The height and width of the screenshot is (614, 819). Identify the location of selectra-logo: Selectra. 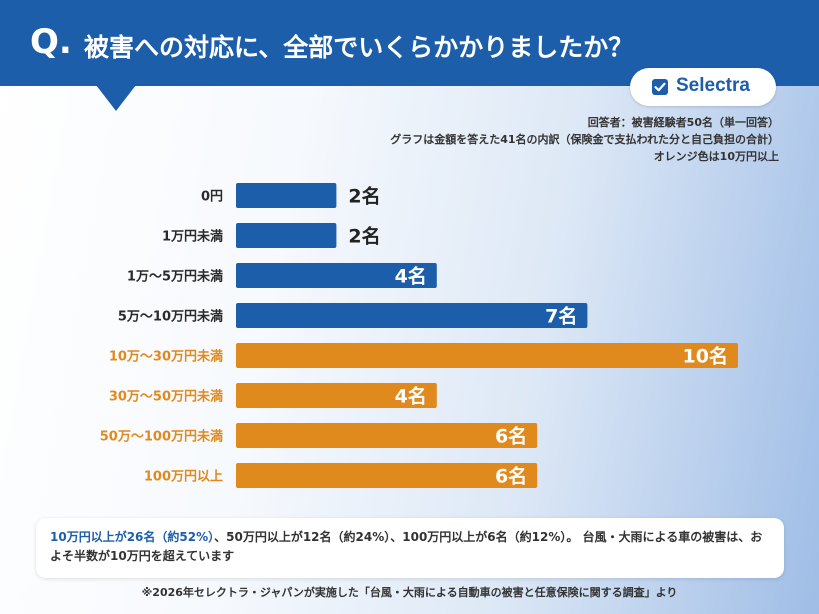
(703, 87).